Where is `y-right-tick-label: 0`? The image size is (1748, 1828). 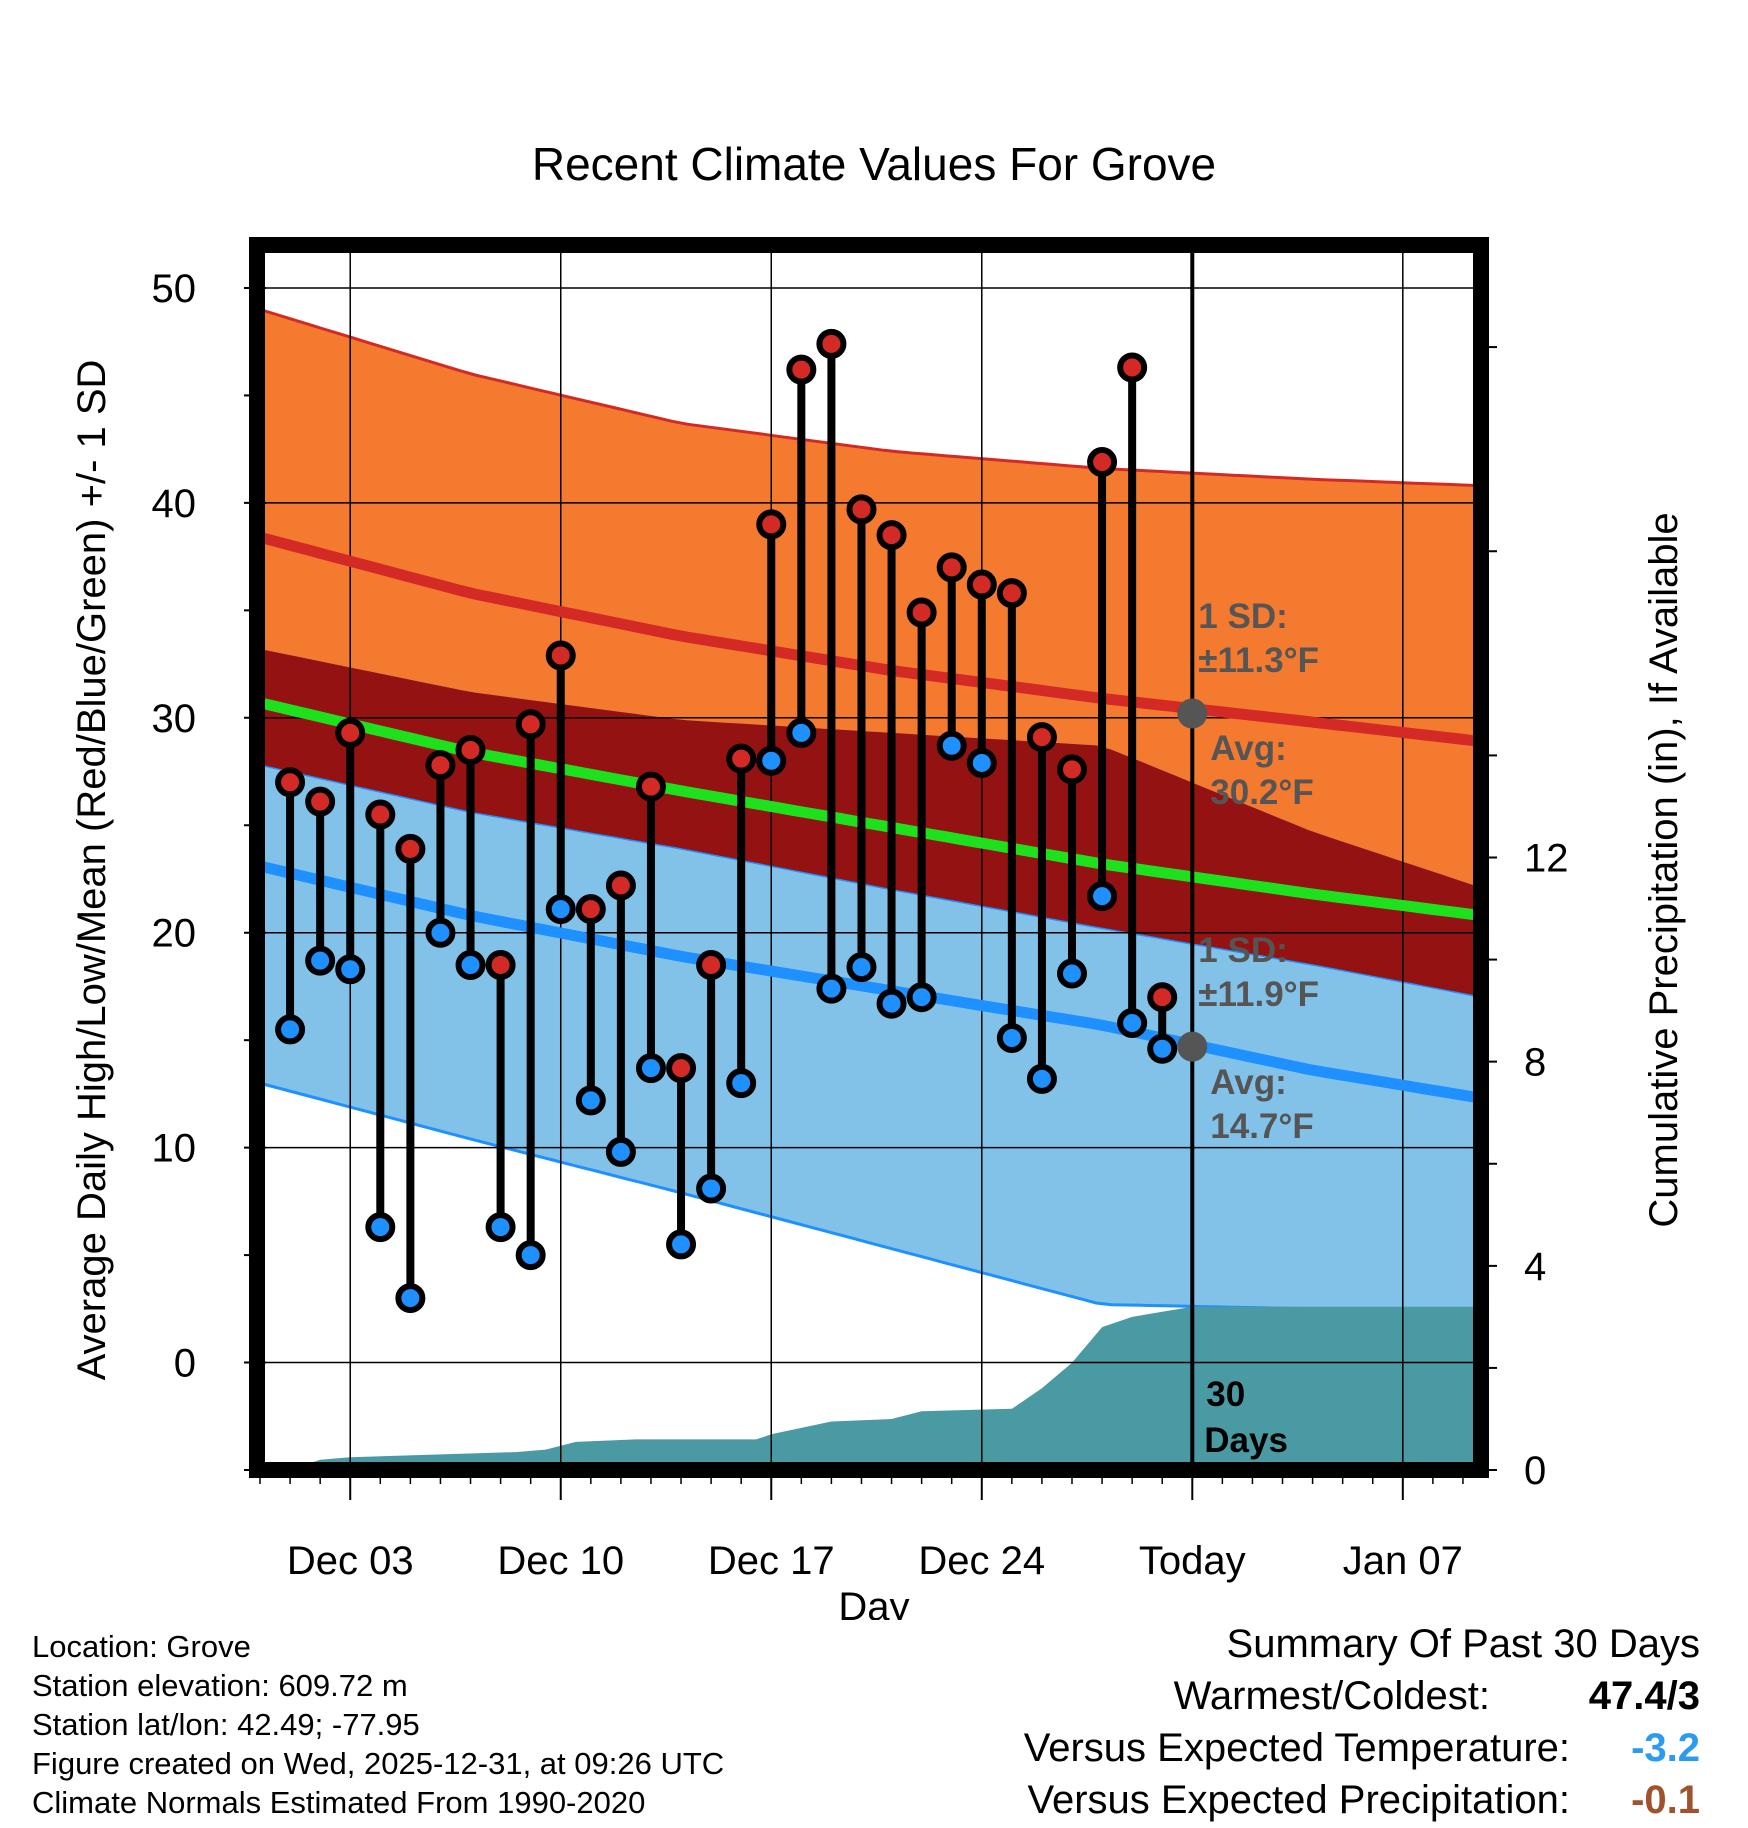
y-right-tick-label: 0 is located at coordinates (1535, 1471).